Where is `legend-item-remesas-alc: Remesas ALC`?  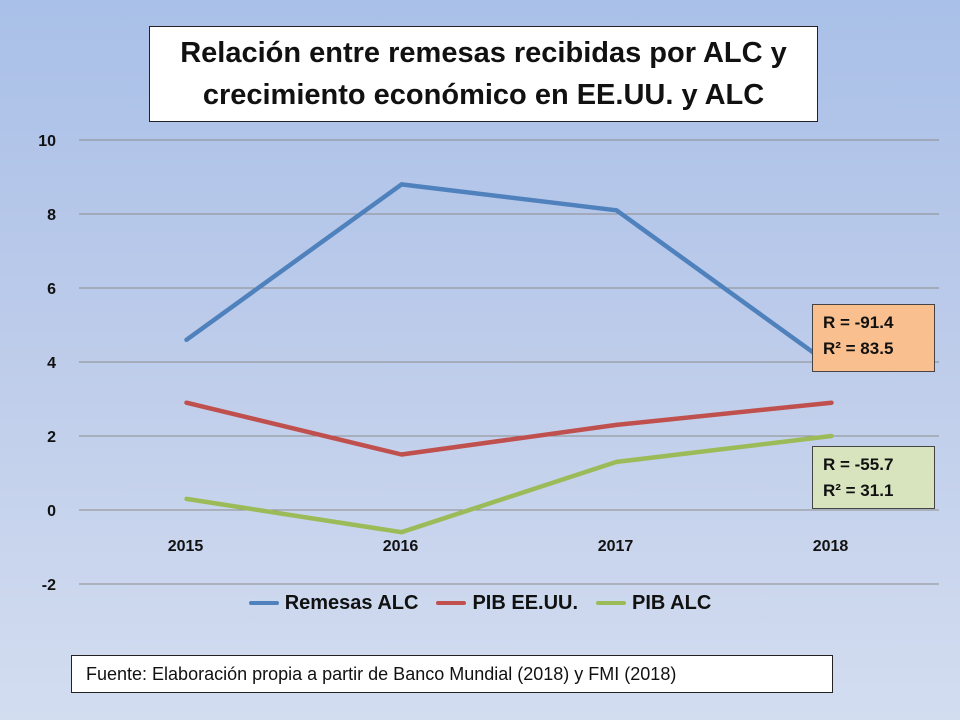
legend-item-remesas-alc: Remesas ALC is located at coordinates (333, 603).